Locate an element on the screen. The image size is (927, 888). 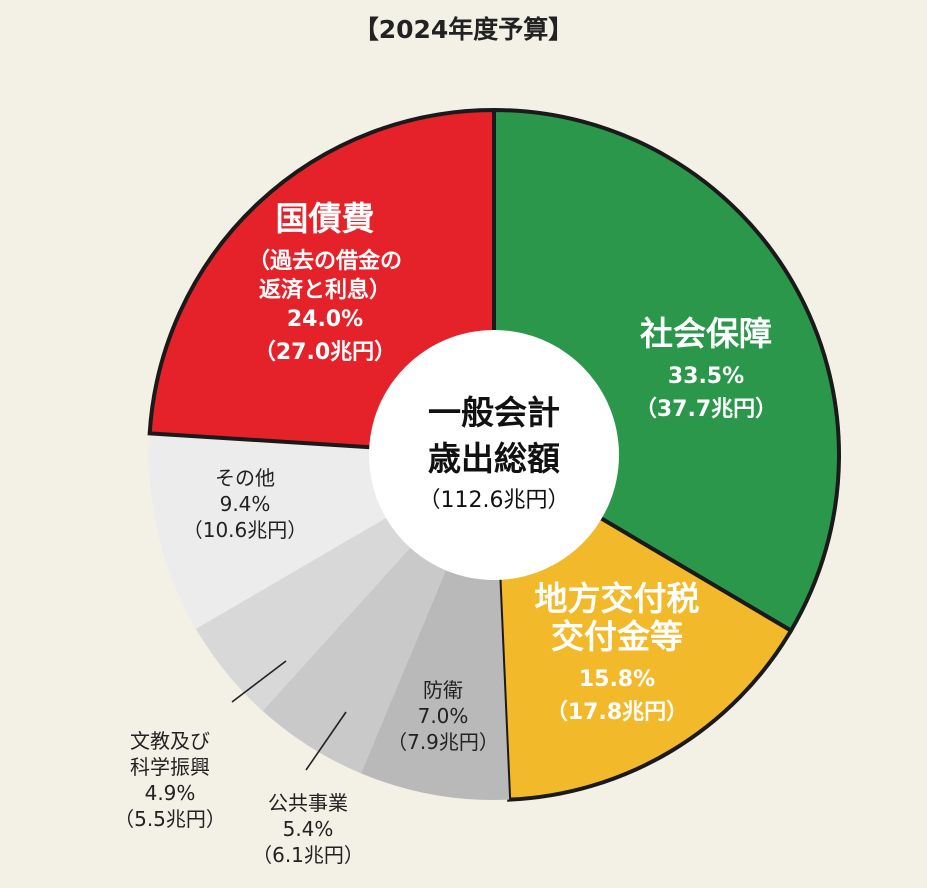
slice-2-name-text: 地方交付税 is located at coordinates (617, 598).